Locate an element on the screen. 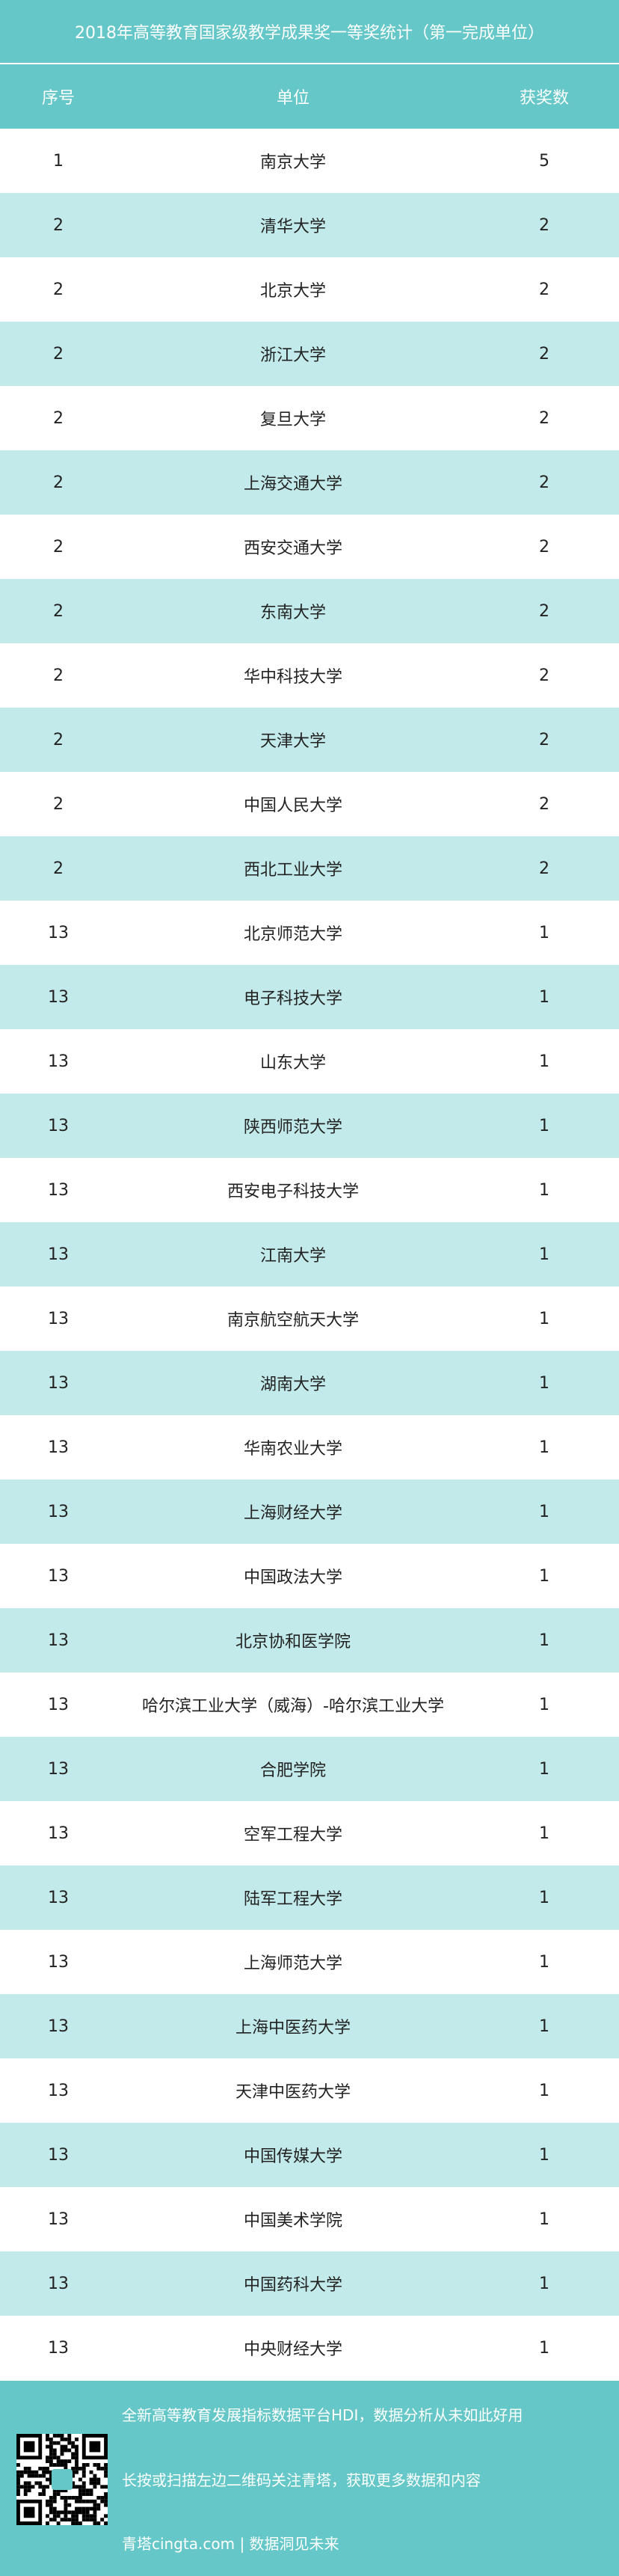 The width and height of the screenshot is (619, 2576). table-row: 13 空军工程大学 1 is located at coordinates (309, 1833).